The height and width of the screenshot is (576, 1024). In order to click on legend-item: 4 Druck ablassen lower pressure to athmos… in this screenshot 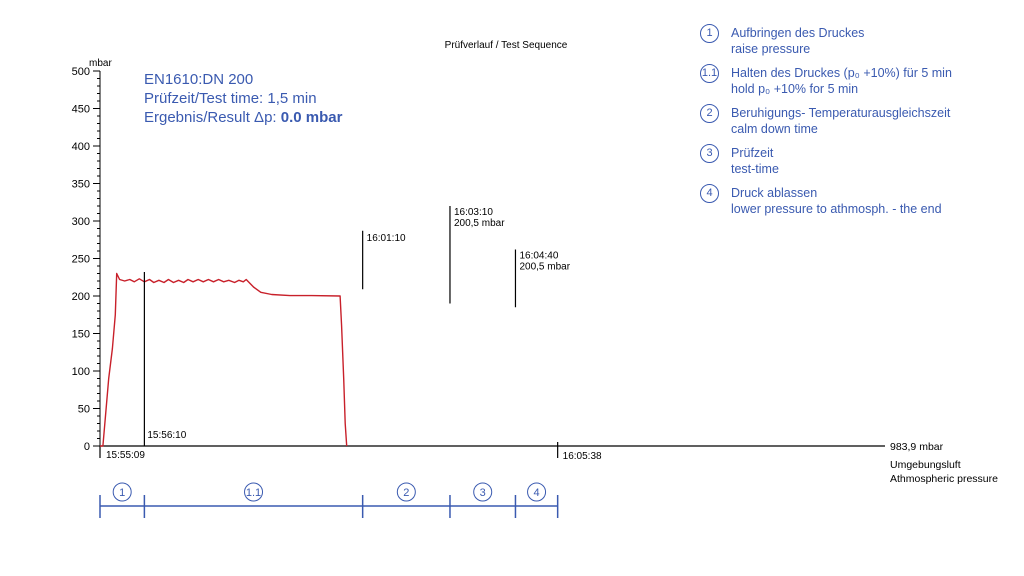, I will do `click(860, 204)`.